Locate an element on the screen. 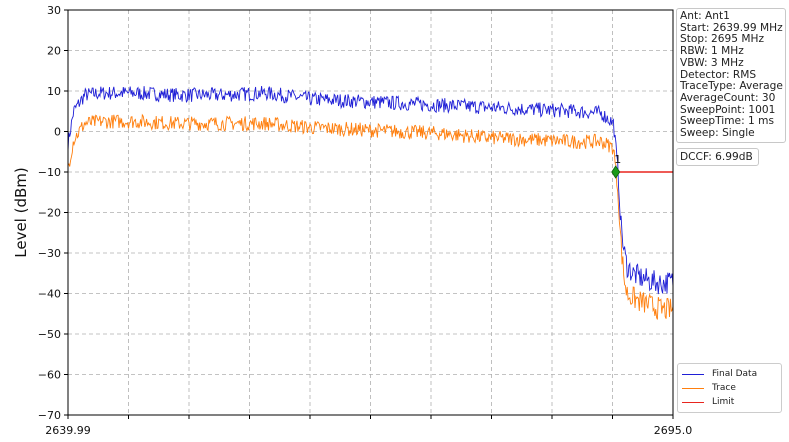 Image resolution: width=789 pixels, height=442 pixels. y-tick-label: −60 is located at coordinates (49, 375).